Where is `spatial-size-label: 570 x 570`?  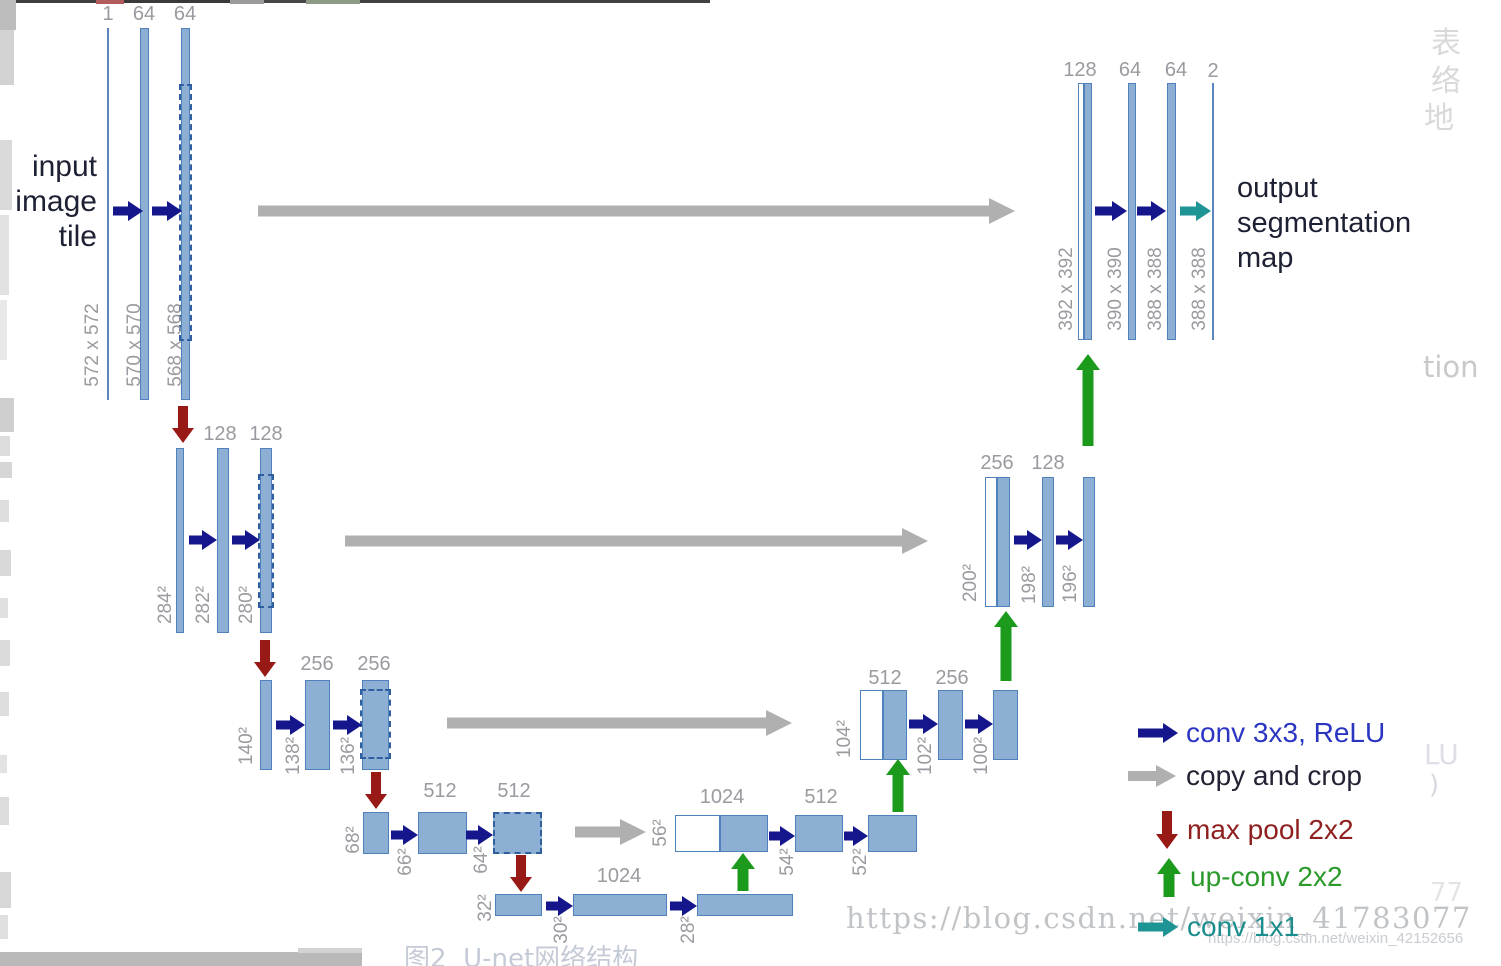 spatial-size-label: 570 x 570 is located at coordinates (135, 345).